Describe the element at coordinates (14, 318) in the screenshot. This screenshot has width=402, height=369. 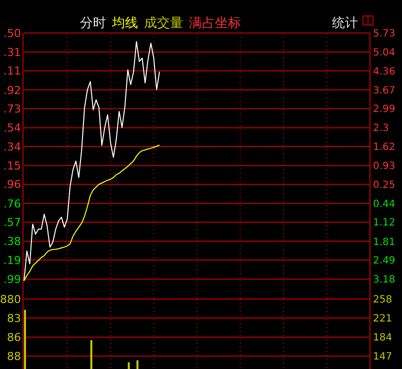
I see `text: 83` at that location.